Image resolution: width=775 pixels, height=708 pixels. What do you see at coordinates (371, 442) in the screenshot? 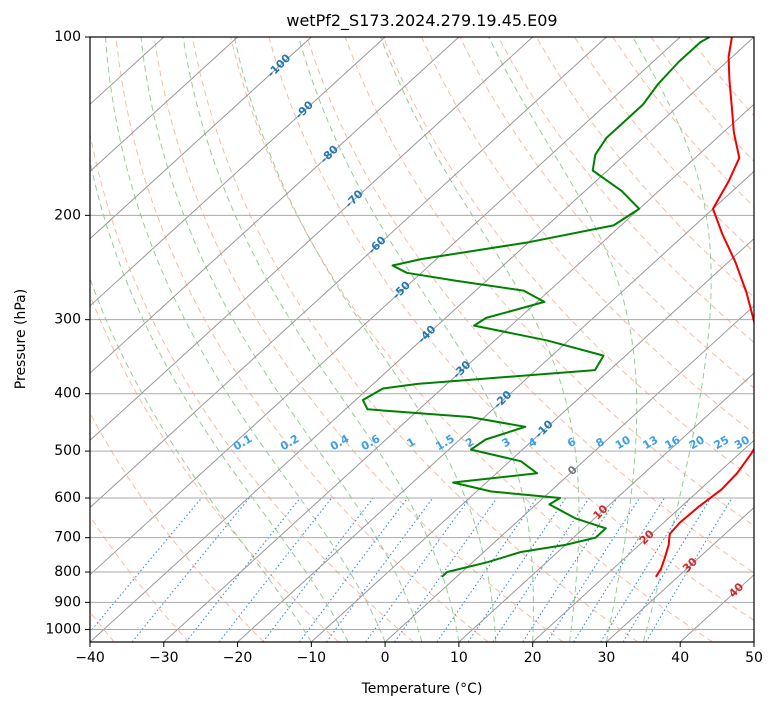
I see `mixing-ratio-label: 0.6` at bounding box center [371, 442].